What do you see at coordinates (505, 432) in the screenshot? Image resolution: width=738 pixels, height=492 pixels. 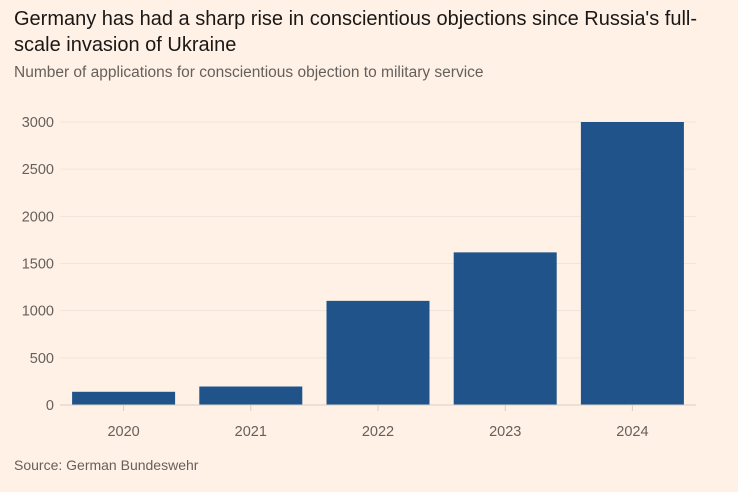 I see `x-tick-label: 2023` at bounding box center [505, 432].